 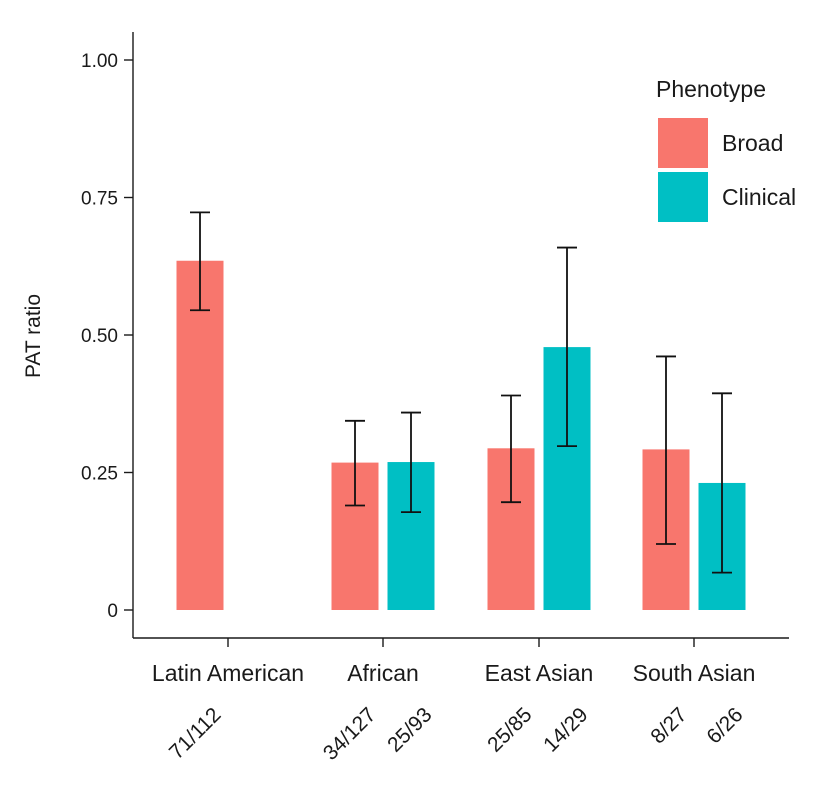 What do you see at coordinates (33, 336) in the screenshot?
I see `y-axis-label: PAT ratio` at bounding box center [33, 336].